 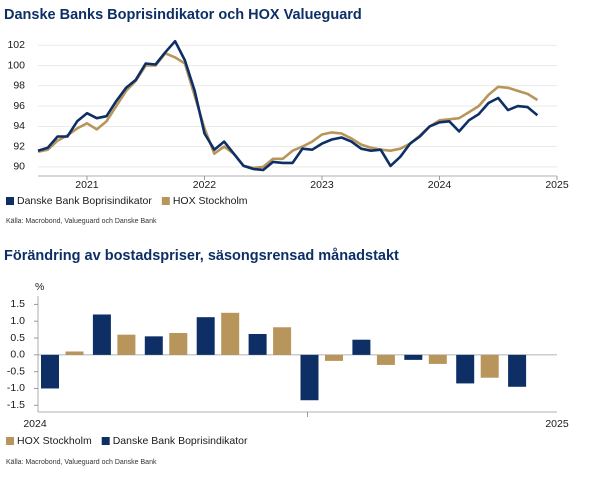 I want to click on y-unit: %, so click(x=39, y=287).